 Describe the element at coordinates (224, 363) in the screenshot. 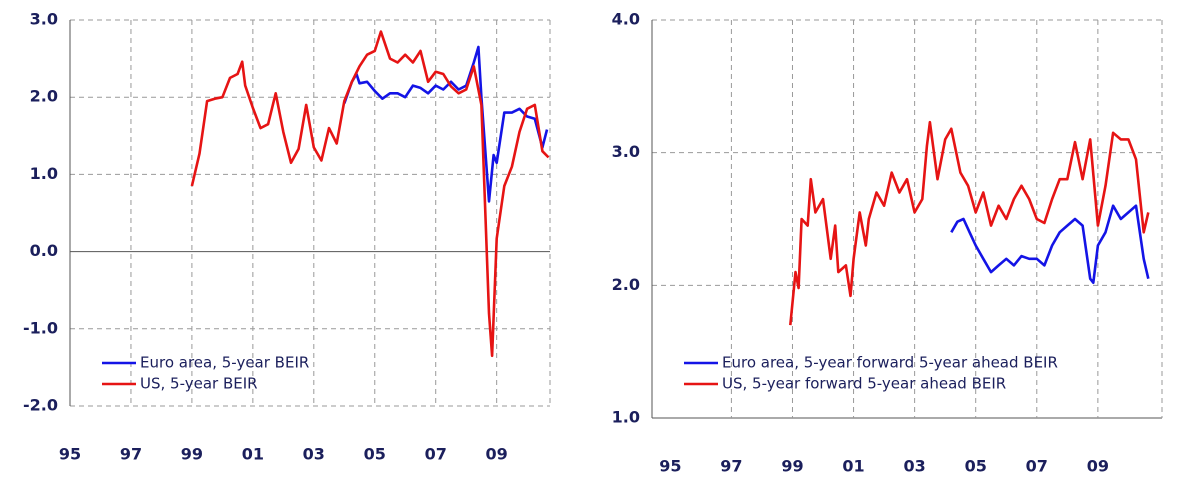

I see `legend-label: Euro area, 5-year BEIR` at that location.